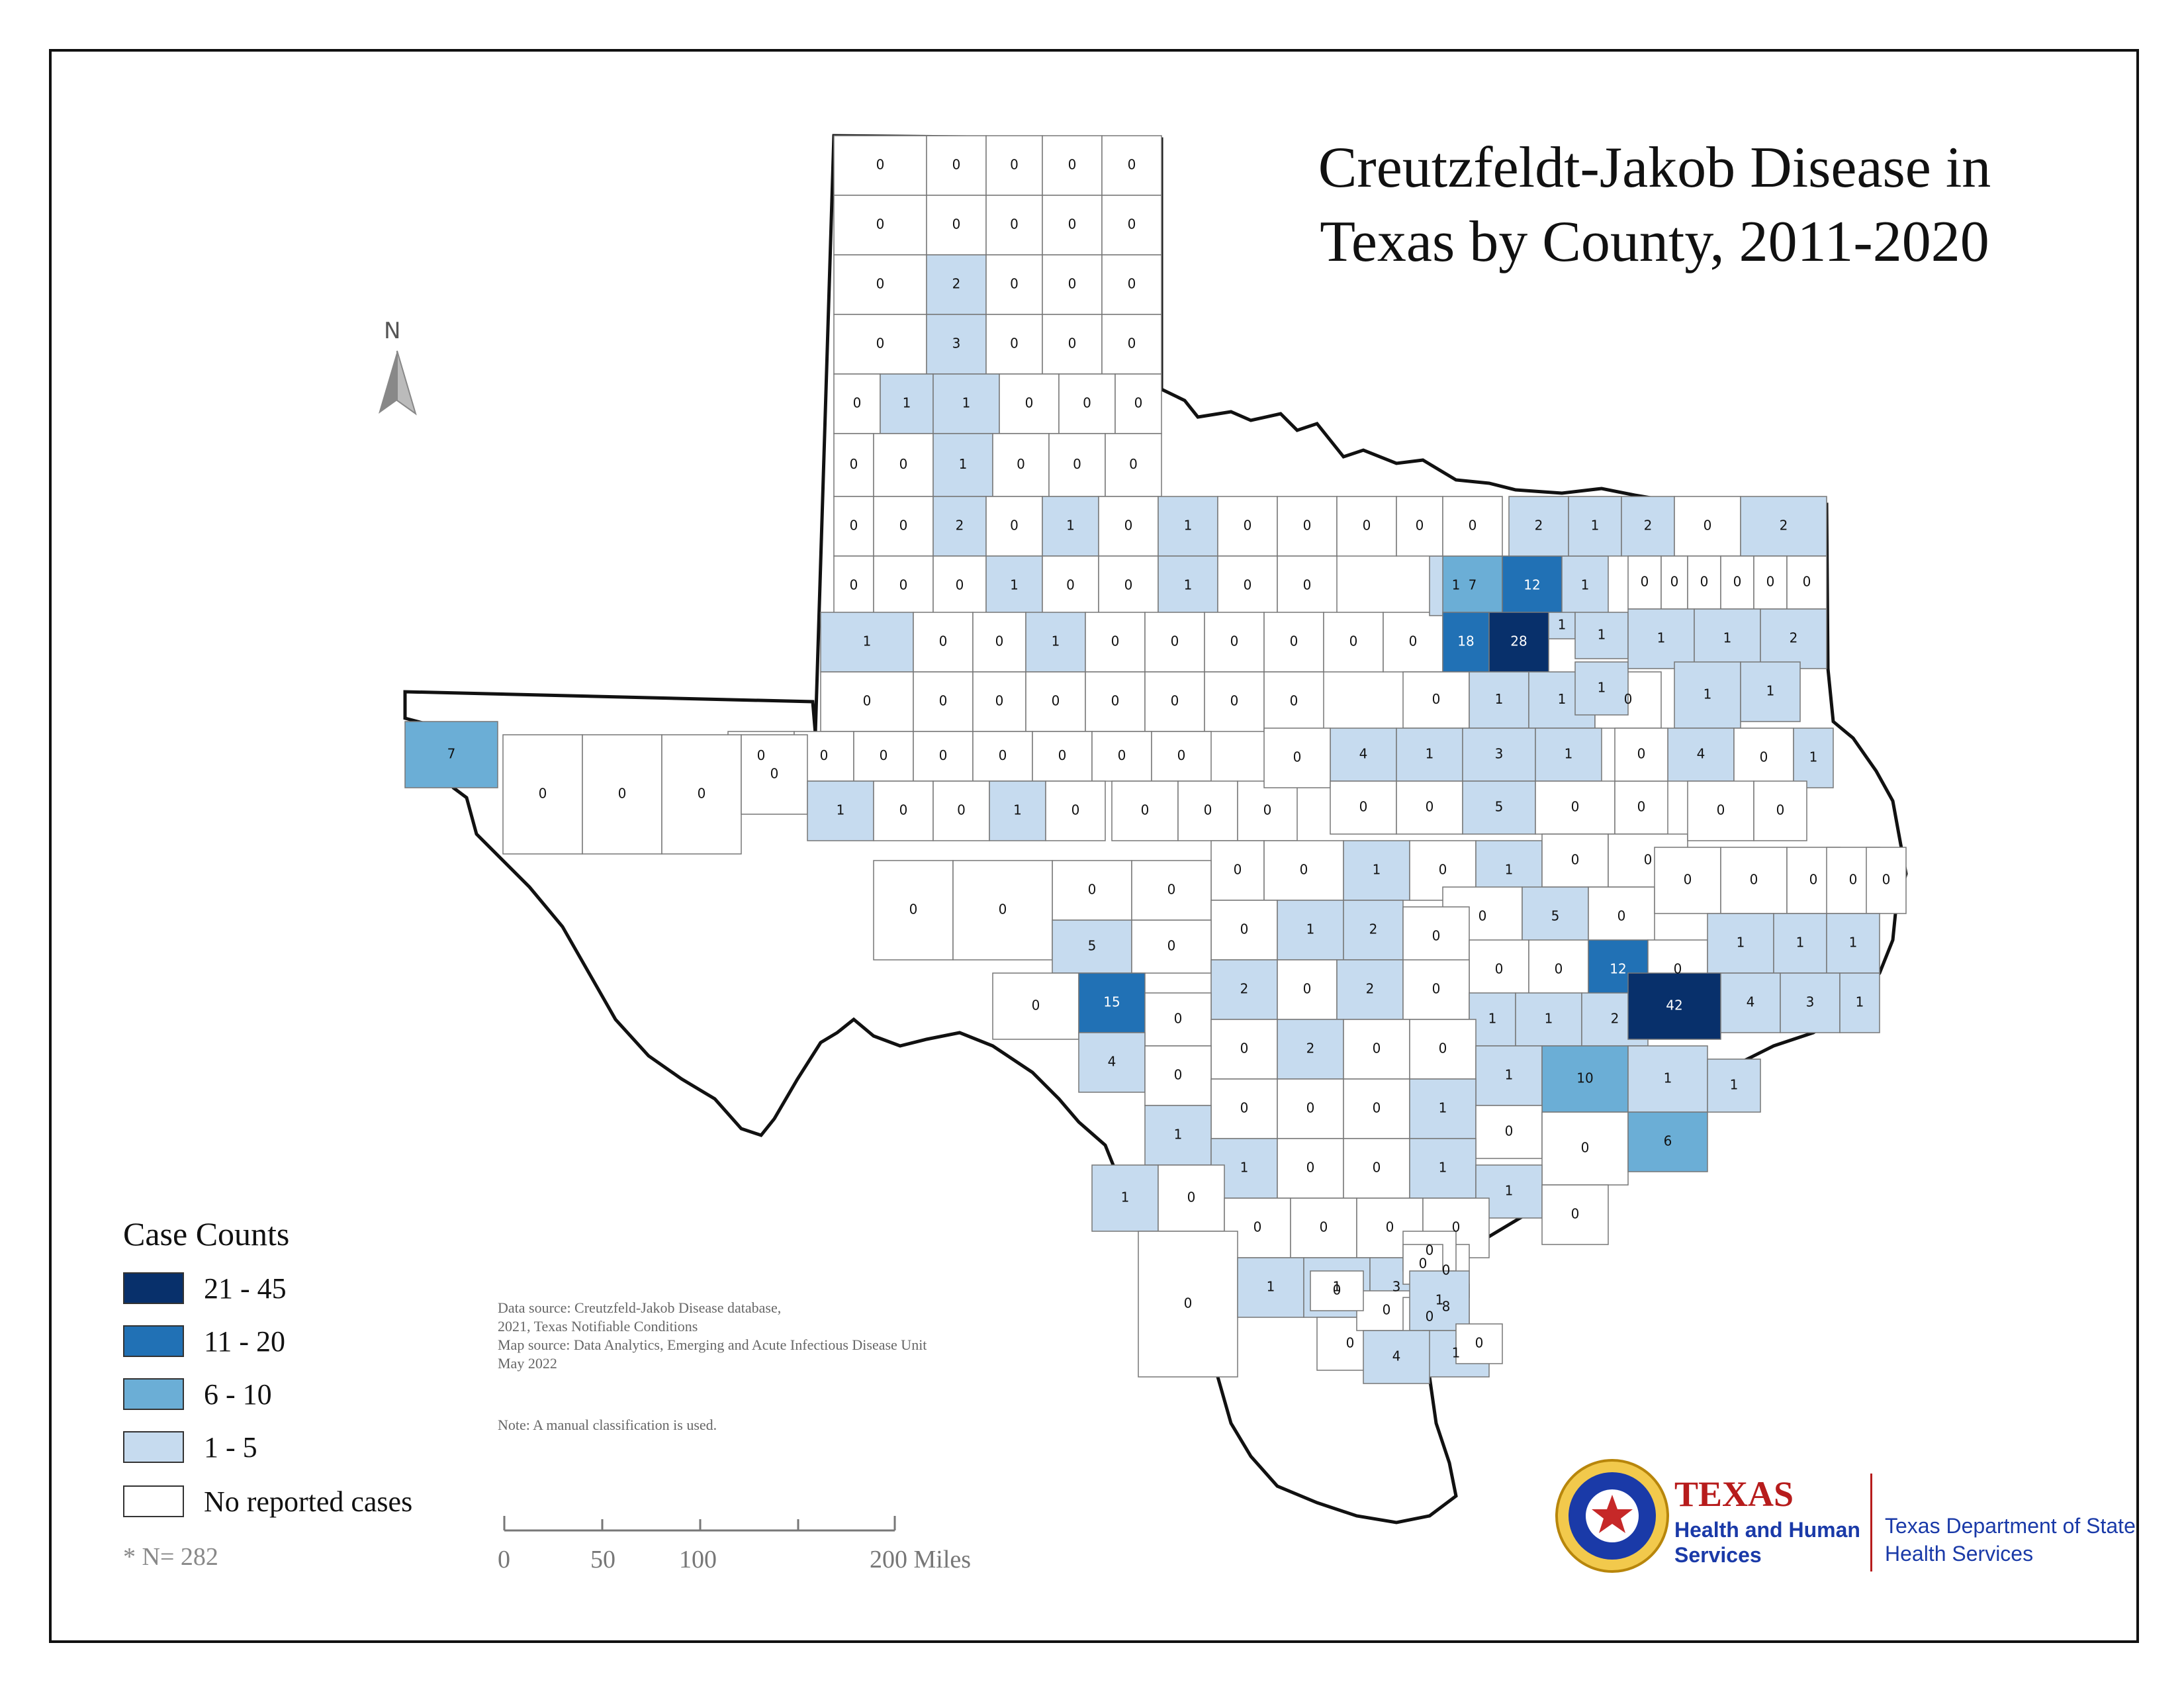  Describe the element at coordinates (451, 754) in the screenshot. I see `county-c113` at that location.